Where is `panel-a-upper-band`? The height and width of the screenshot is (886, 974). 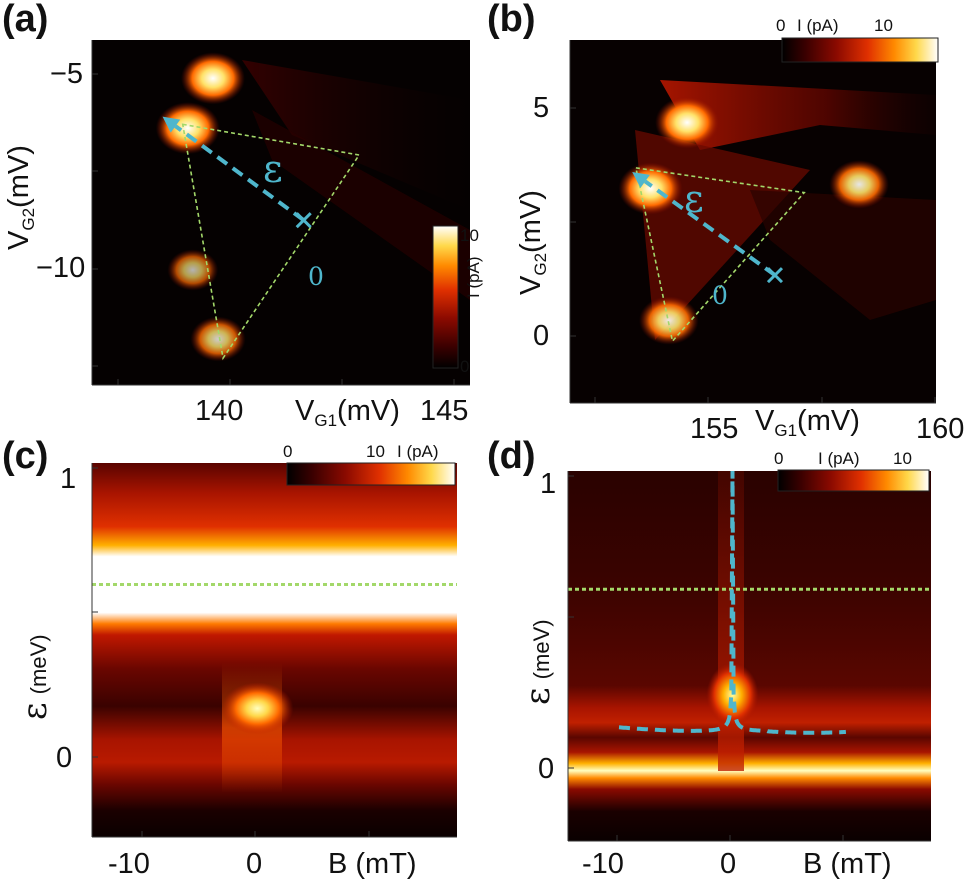 panel-a-upper-band is located at coordinates (356, 135).